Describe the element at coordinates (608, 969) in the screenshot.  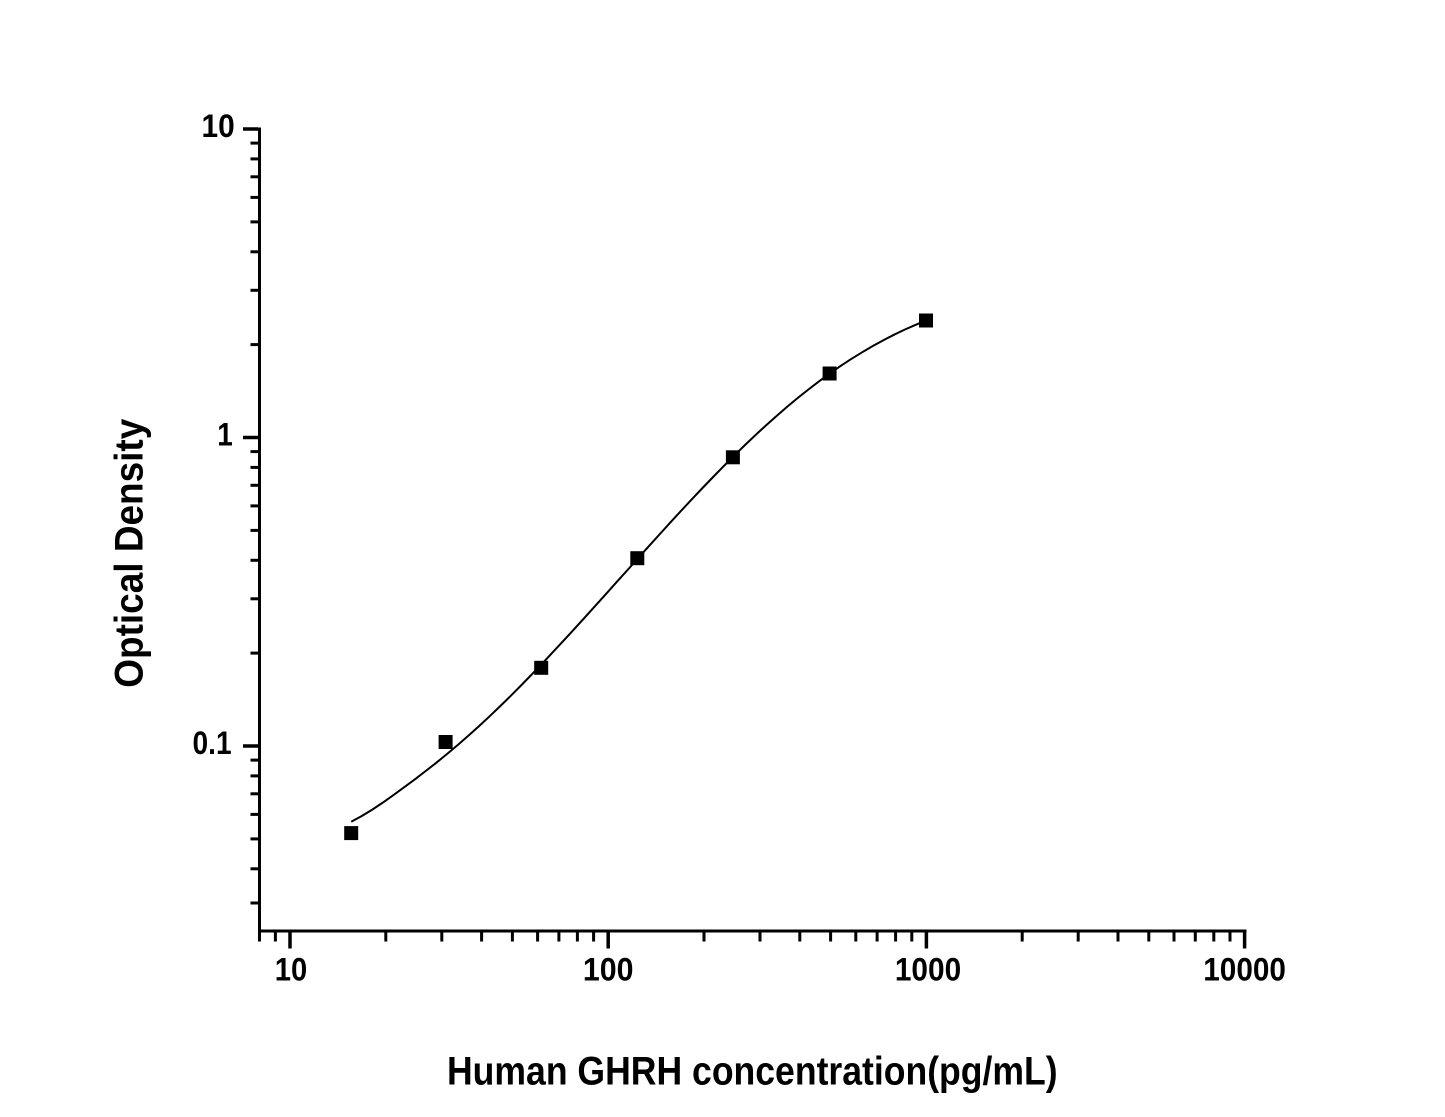
I see `svg-text: 100` at that location.